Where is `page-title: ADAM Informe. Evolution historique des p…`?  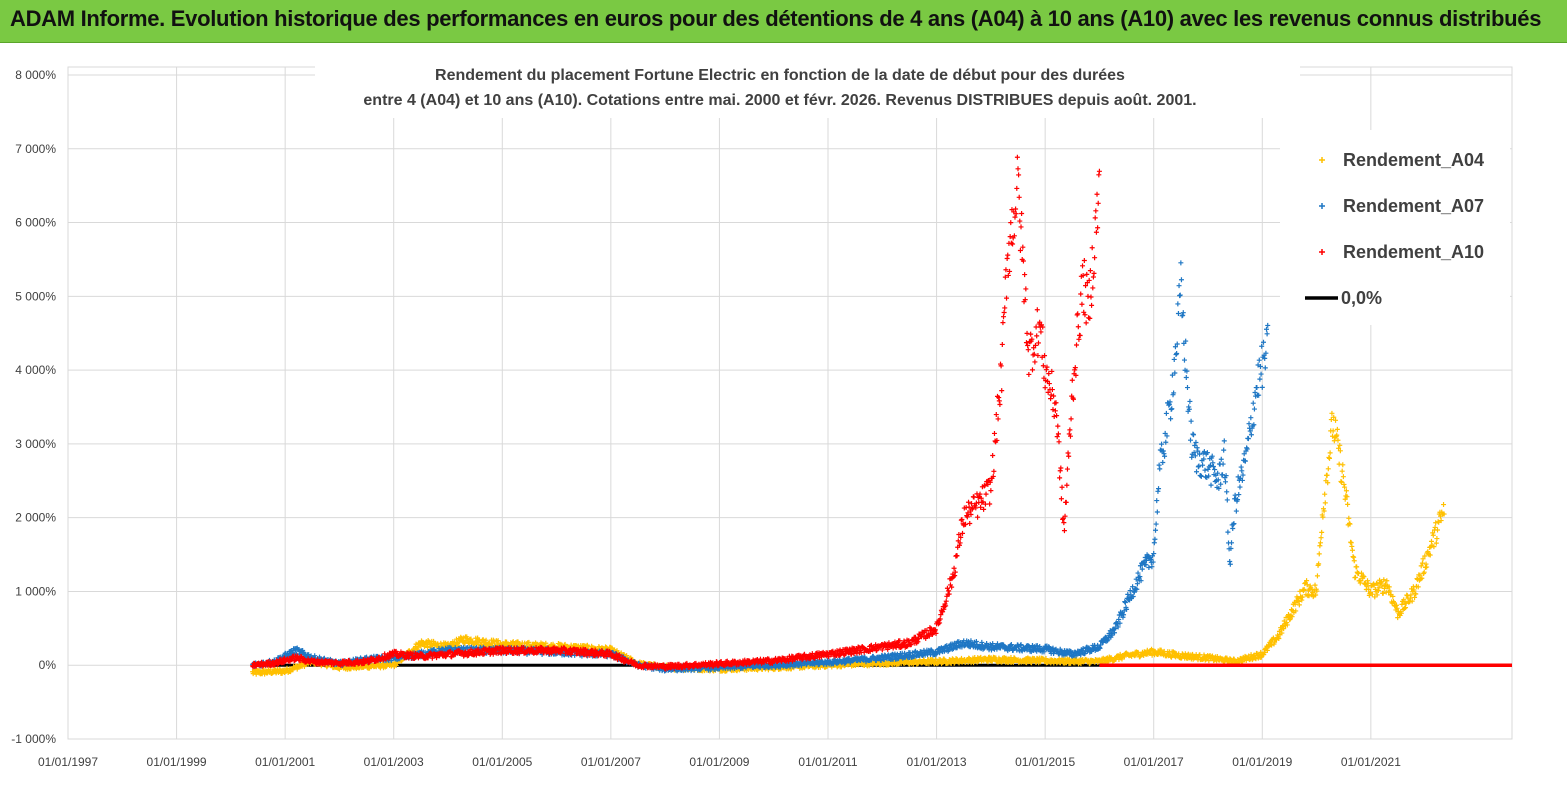
page-title: ADAM Informe. Evolution historique des p… is located at coordinates (776, 18).